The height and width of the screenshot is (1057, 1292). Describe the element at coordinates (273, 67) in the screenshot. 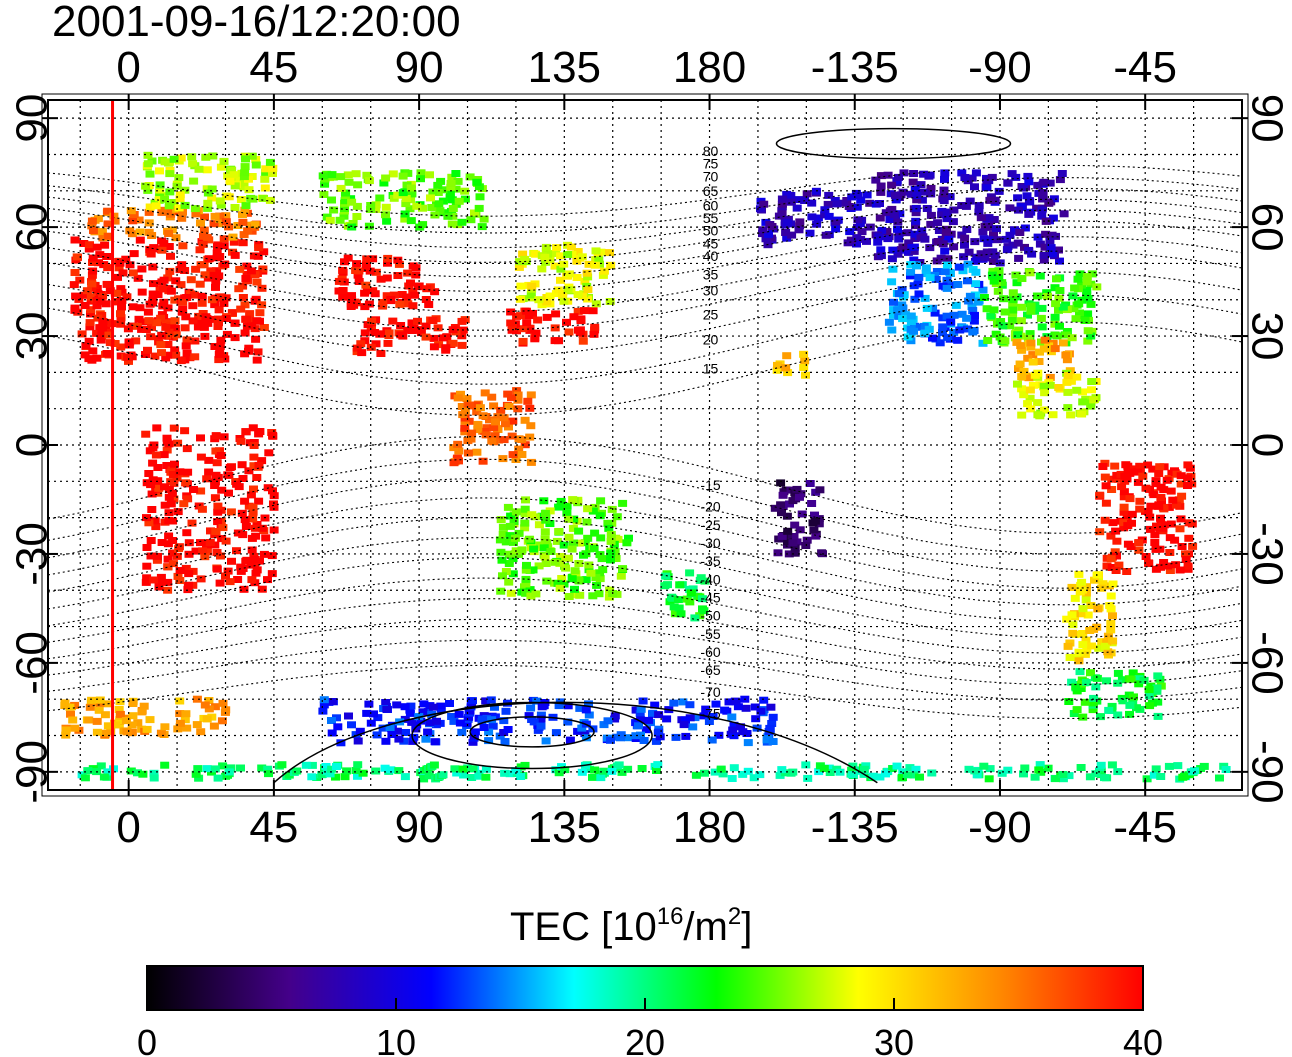

I see `x-tick-label-top: 45` at that location.